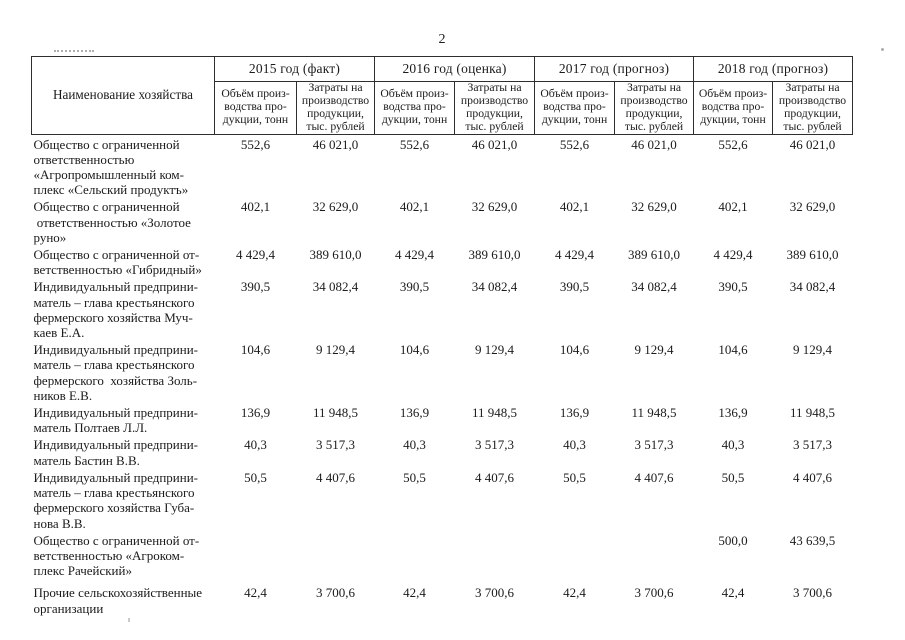  I want to click on scan-artifact, so click(129, 620).